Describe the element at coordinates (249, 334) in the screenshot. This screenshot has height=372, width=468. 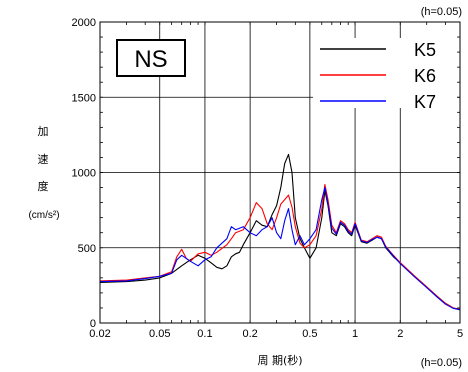
I see `x-tick-label: 0.2` at that location.